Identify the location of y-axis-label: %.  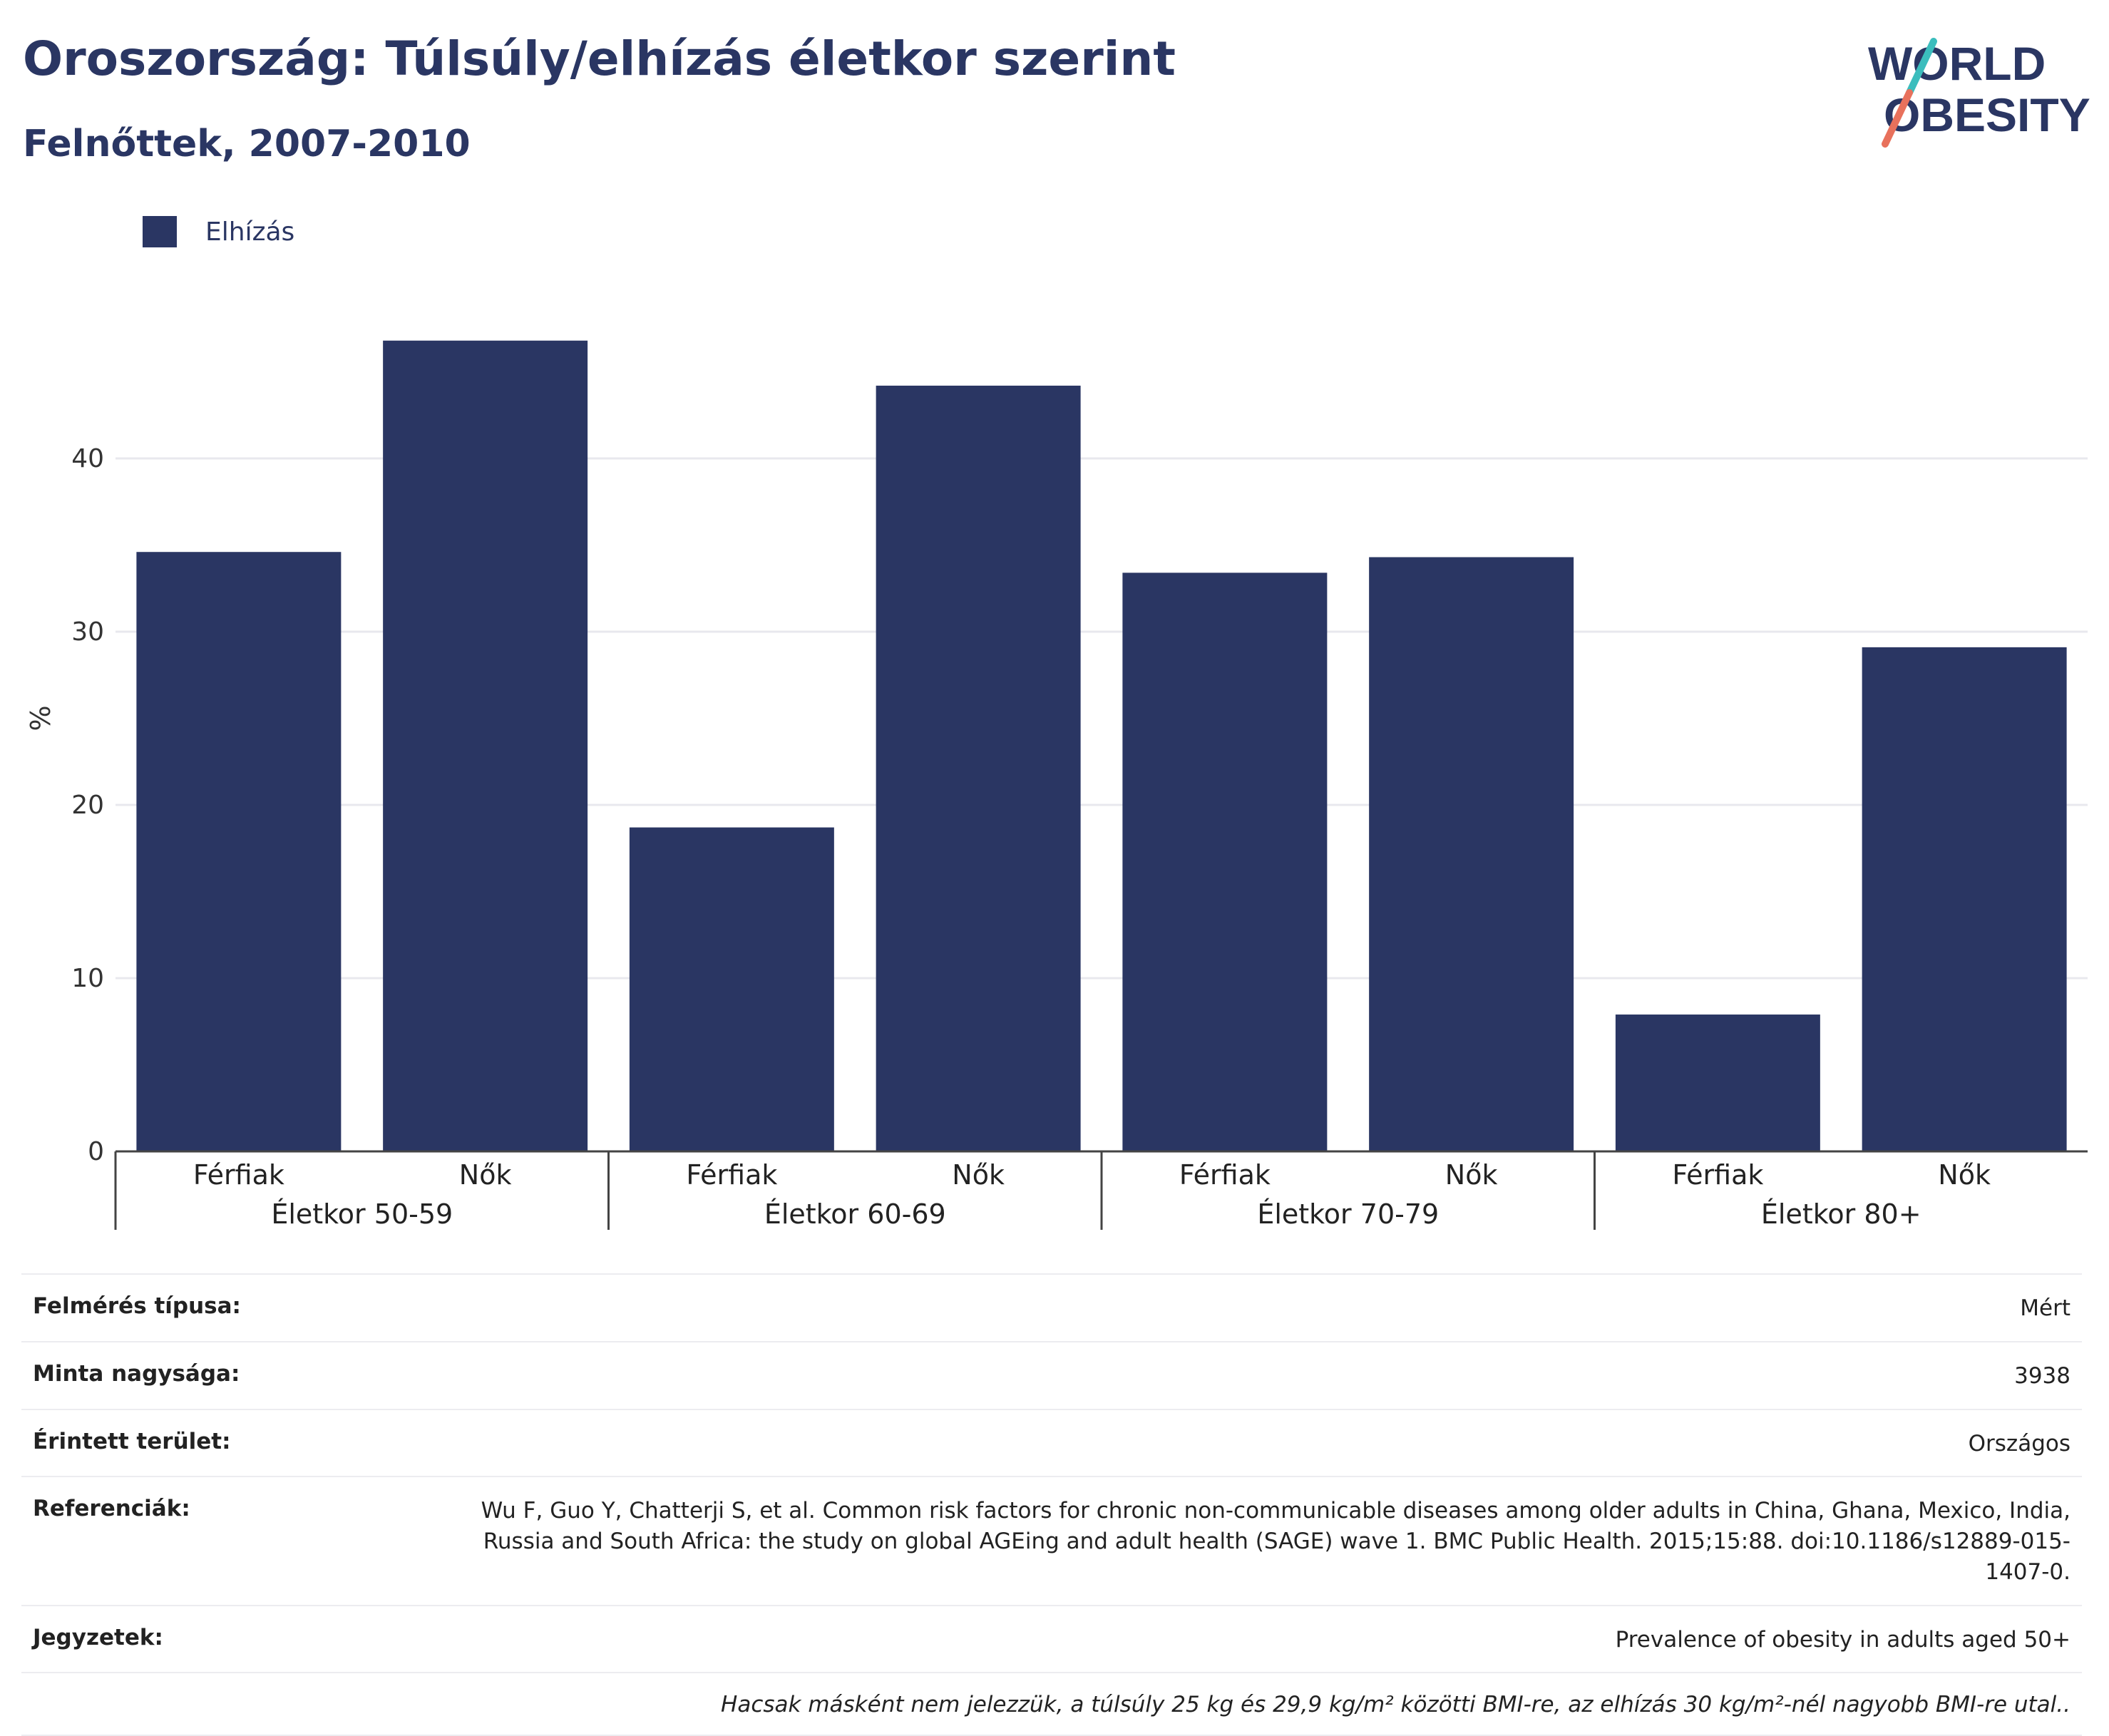
(40, 718).